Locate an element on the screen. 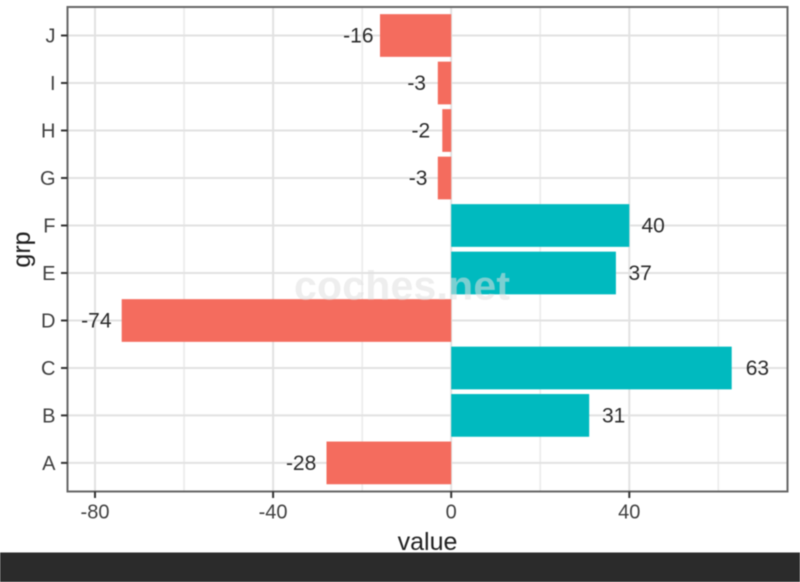 This screenshot has height=582, width=800. svg-text: F is located at coordinates (49, 226).